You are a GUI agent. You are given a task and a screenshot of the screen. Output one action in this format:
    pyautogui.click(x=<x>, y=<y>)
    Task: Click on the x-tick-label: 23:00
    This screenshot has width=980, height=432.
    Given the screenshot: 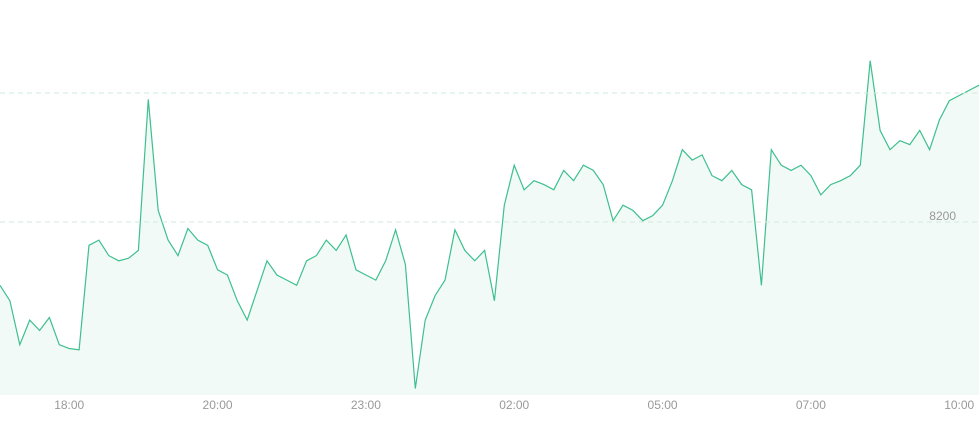 What is the action you would take?
    pyautogui.click(x=366, y=405)
    